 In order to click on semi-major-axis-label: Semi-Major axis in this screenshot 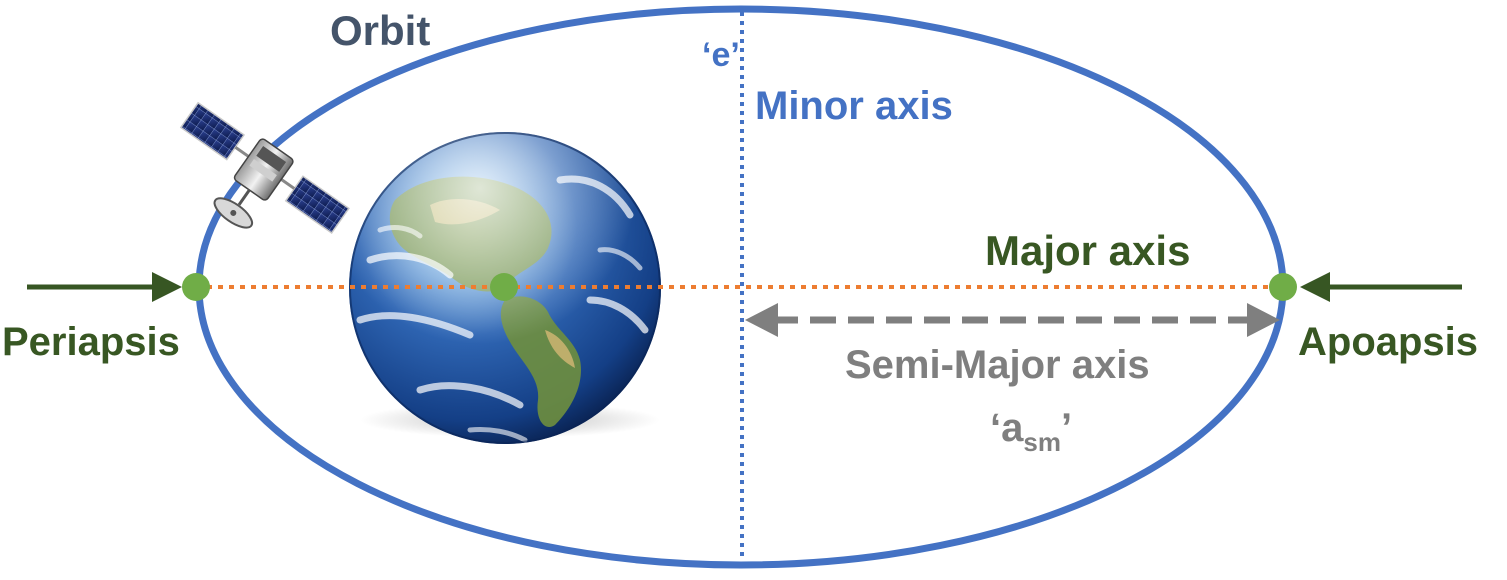, I will do `click(997, 365)`.